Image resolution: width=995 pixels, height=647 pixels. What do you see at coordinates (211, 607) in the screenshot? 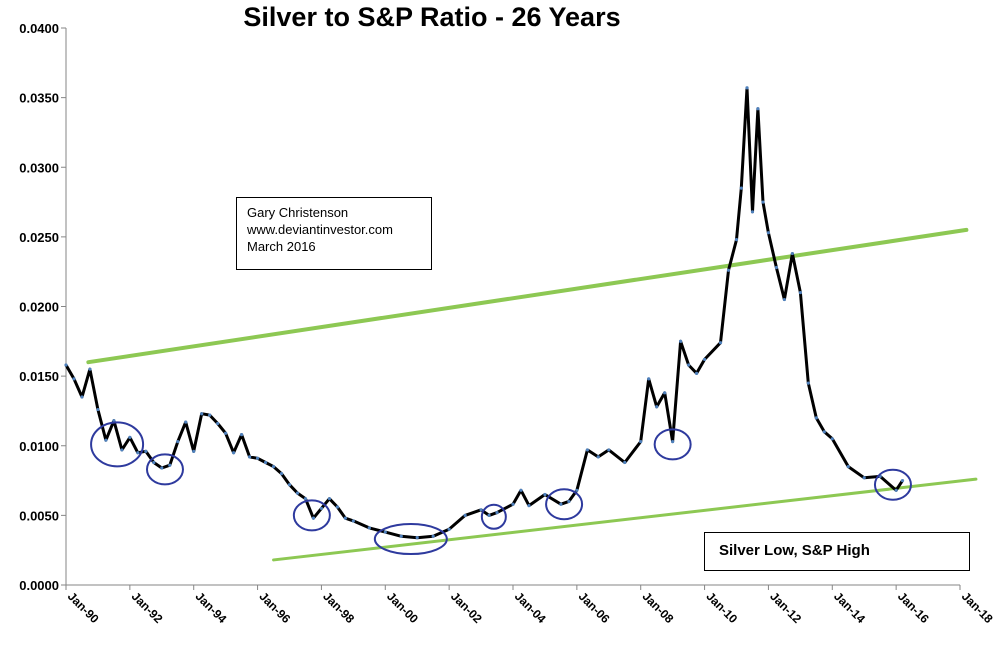
I see `x-tick-label: Jan-94` at bounding box center [211, 607].